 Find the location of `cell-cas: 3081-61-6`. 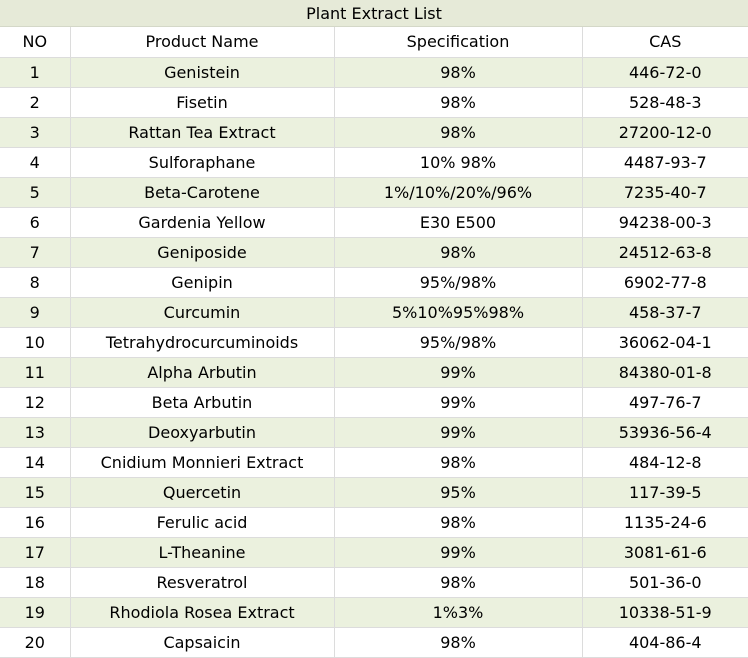

cell-cas: 3081-61-6 is located at coordinates (665, 552).